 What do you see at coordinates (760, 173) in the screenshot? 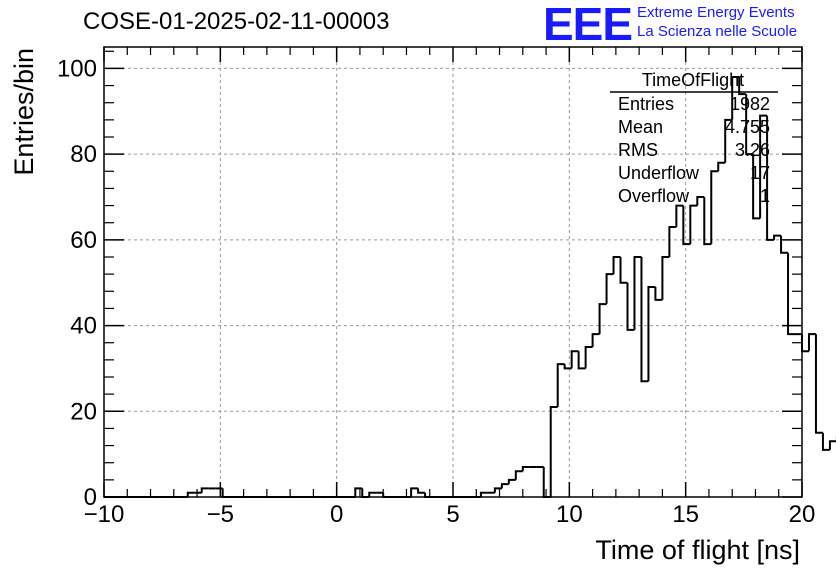
I see `stats-row-value: 17` at bounding box center [760, 173].